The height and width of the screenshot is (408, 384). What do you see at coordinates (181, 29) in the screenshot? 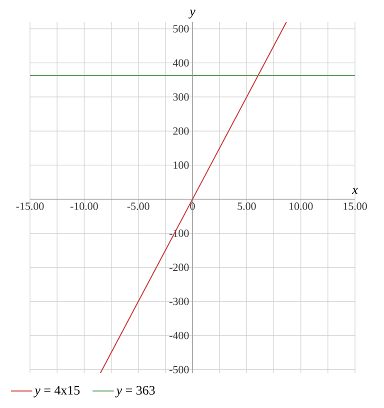
I see `y-tick-label: 500` at bounding box center [181, 29].